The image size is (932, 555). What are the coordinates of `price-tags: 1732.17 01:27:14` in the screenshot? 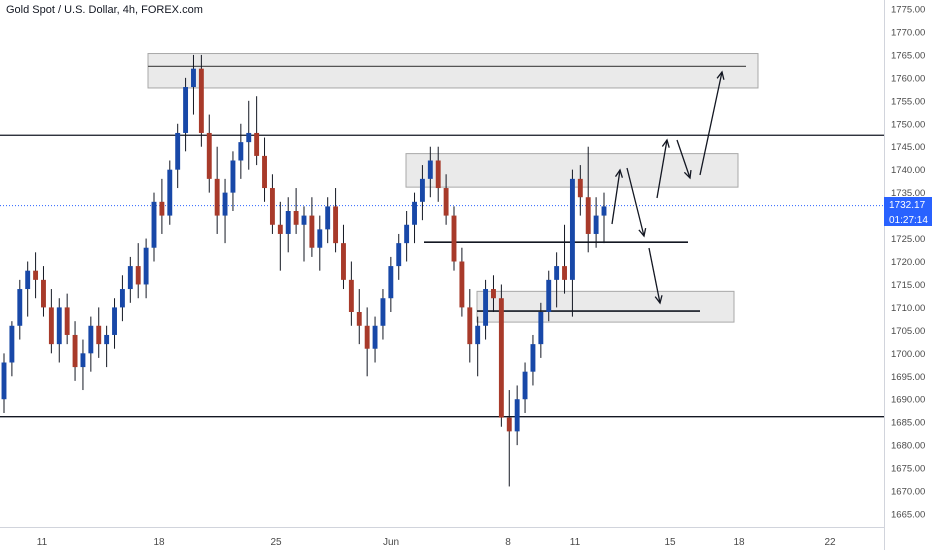 It's located at (908, 211).